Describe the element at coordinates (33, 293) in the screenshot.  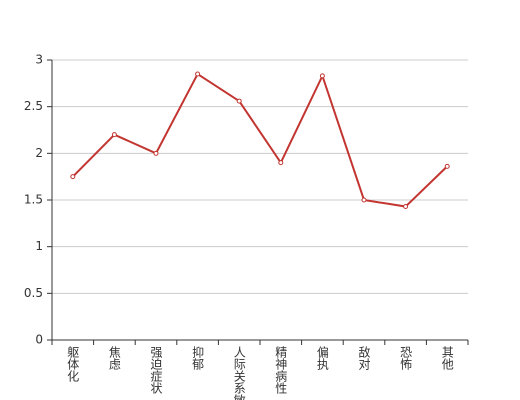
I see `y-tick-label: 0.5` at that location.